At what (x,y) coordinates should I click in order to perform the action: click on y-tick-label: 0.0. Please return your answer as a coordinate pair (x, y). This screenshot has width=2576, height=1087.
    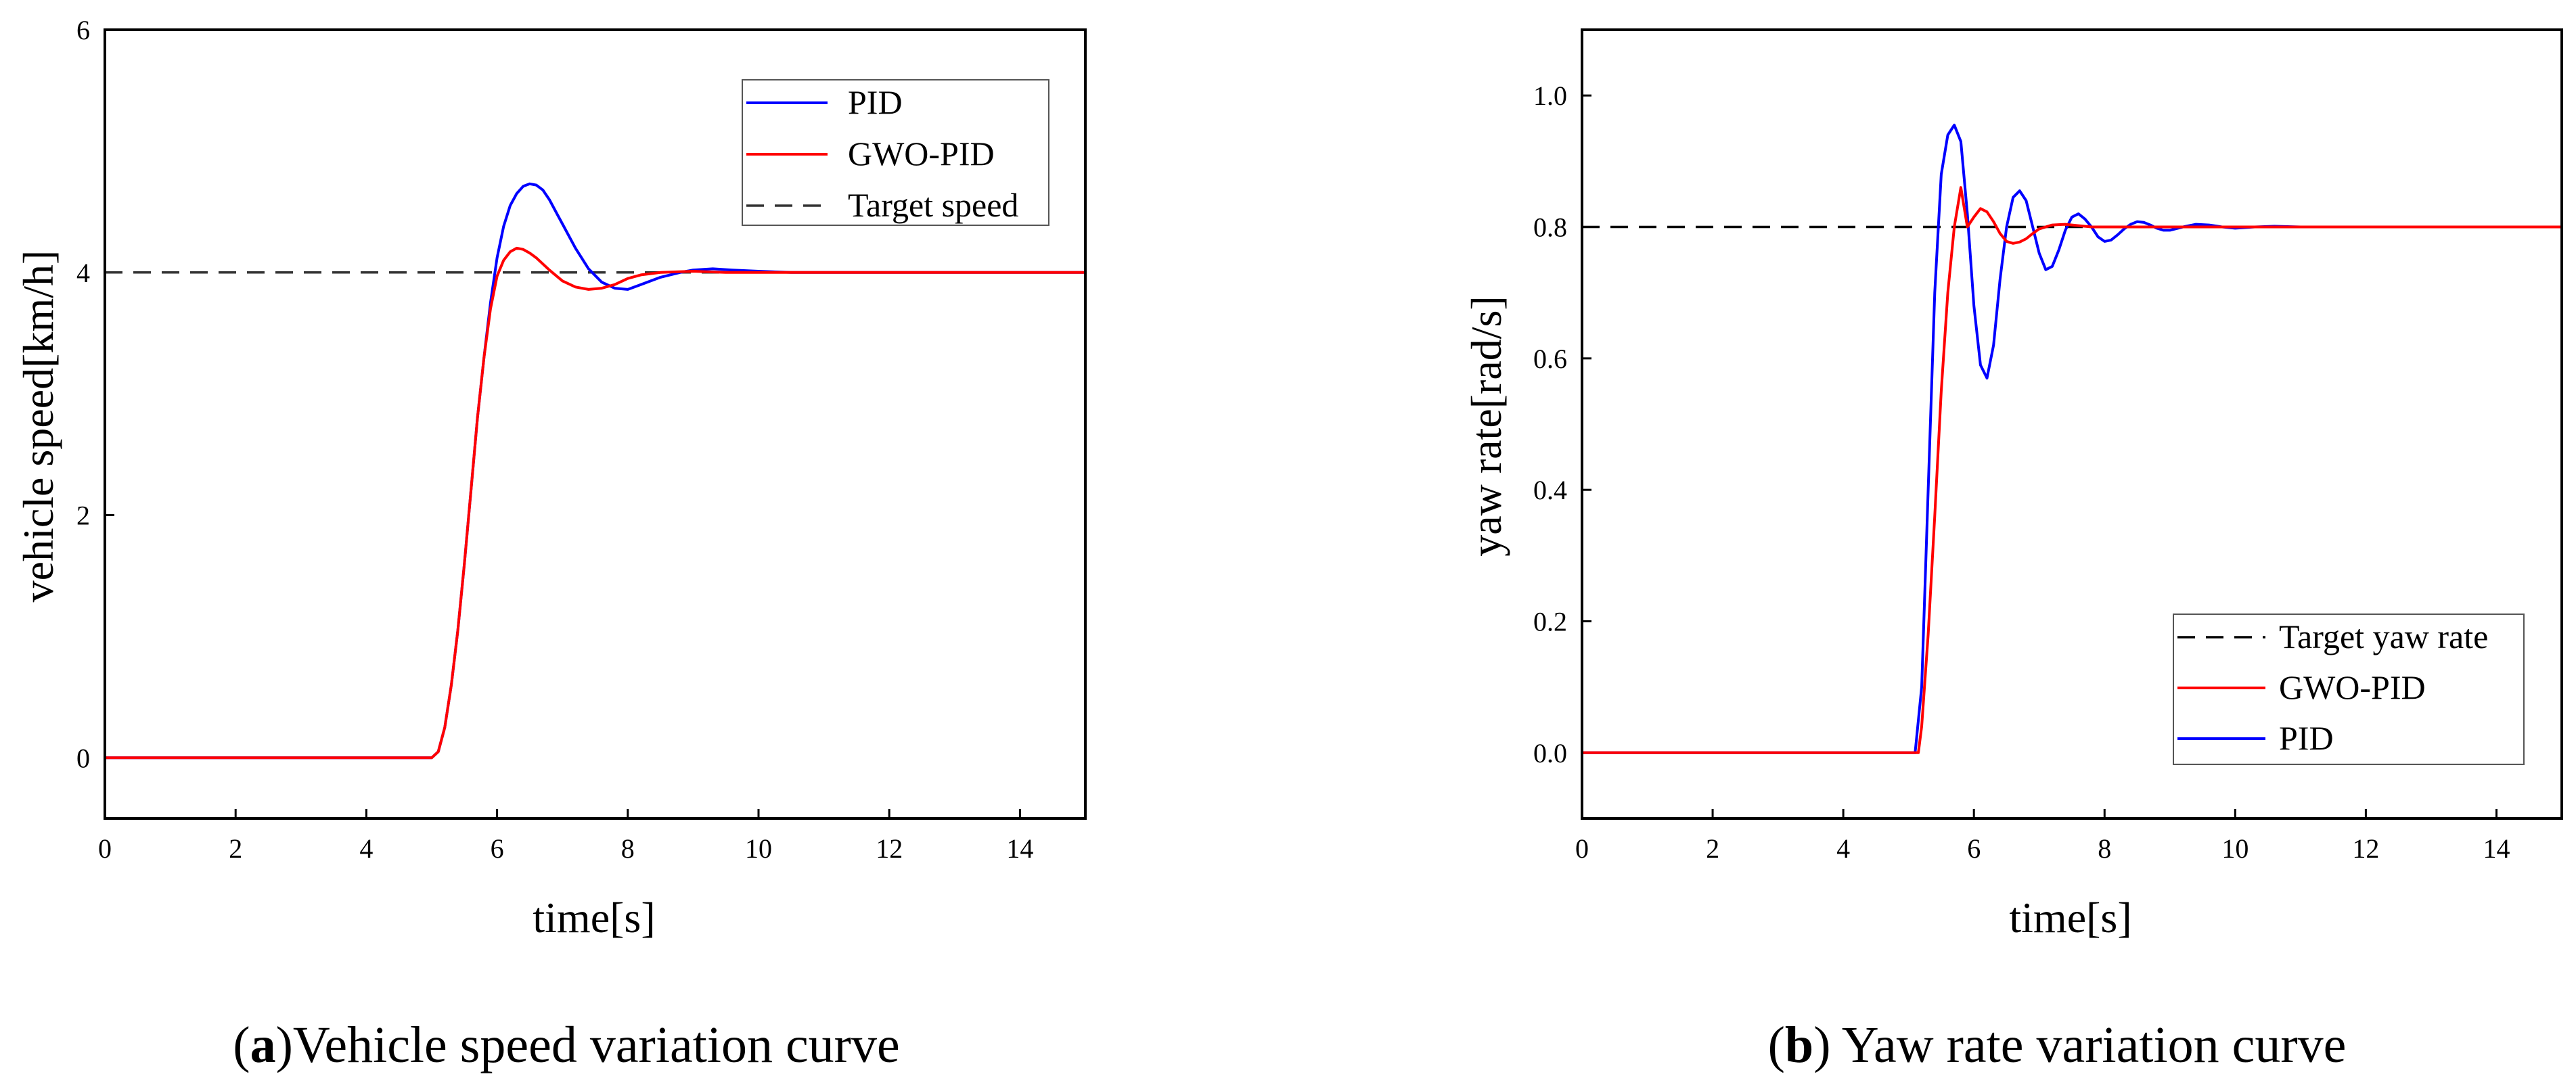
    Looking at the image, I should click on (1550, 753).